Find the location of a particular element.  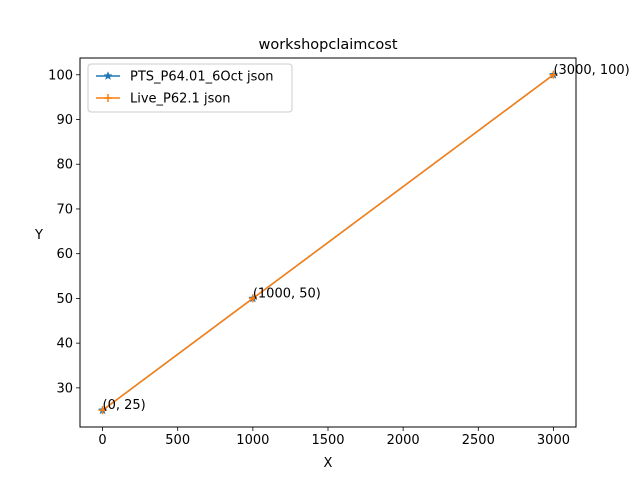

y-tick-label: 100 is located at coordinates (60, 75).